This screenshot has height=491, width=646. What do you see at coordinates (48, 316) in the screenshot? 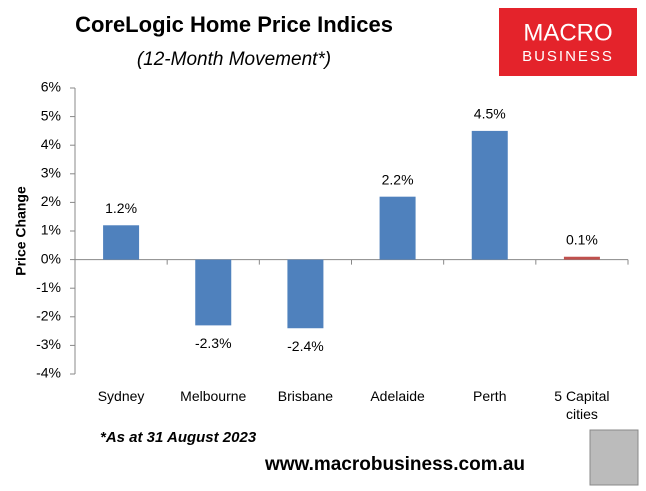
I see `y-tick-label: -2%` at bounding box center [48, 316].